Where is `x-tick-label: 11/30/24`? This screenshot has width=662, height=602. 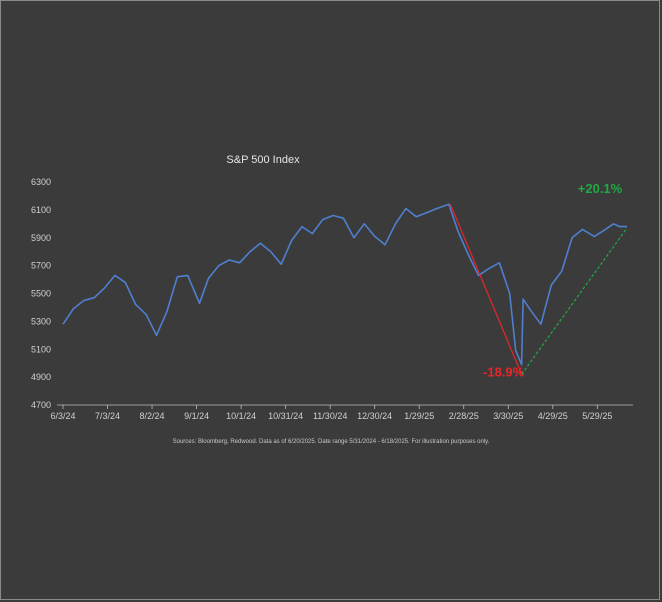 x-tick-label: 11/30/24 is located at coordinates (330, 416).